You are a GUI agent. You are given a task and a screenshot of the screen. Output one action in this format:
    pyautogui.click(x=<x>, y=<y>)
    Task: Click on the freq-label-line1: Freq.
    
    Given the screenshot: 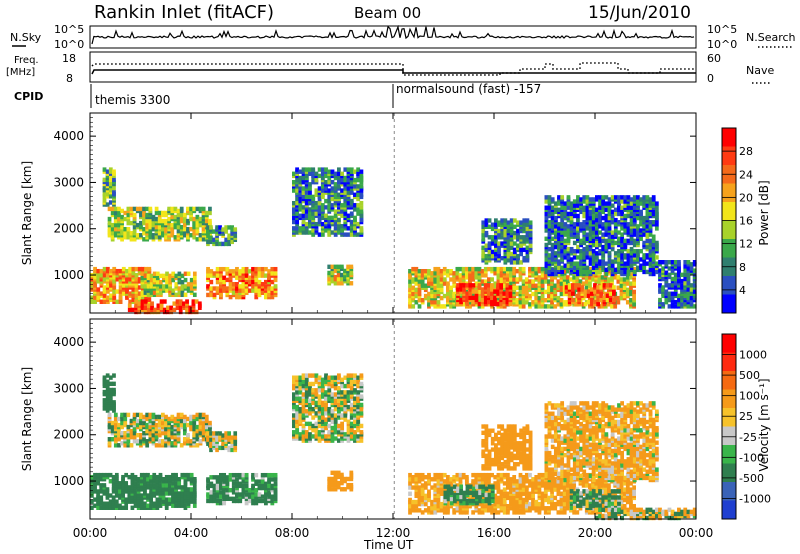 What is the action you would take?
    pyautogui.click(x=26, y=60)
    